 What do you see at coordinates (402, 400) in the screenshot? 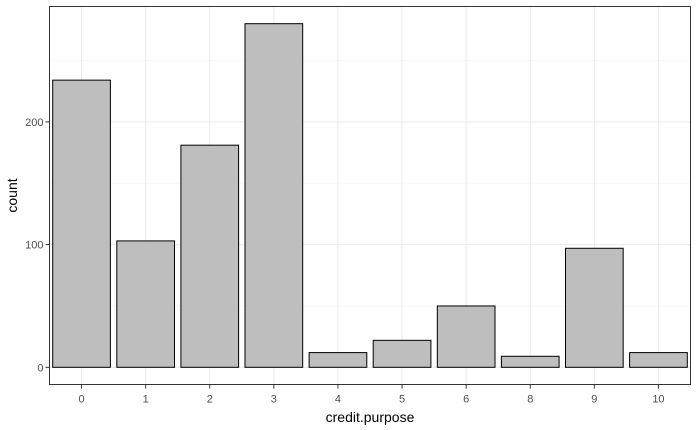
I see `x-tick-label: 5` at bounding box center [402, 400].